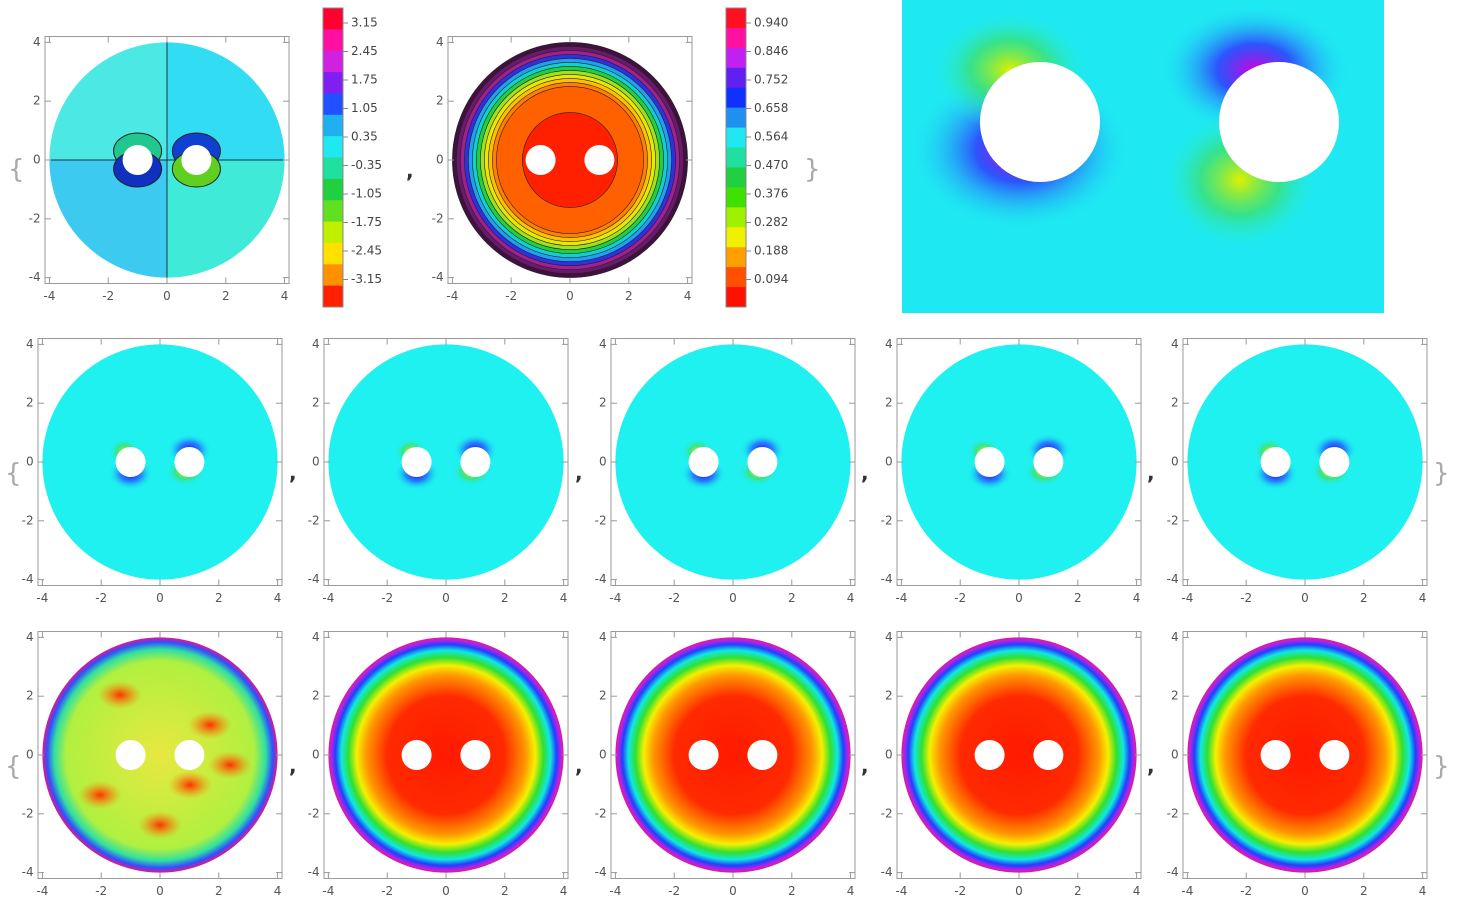 This screenshot has height=917, width=1469. Describe the element at coordinates (13, 474) in the screenshot. I see `open-brace: {` at that location.